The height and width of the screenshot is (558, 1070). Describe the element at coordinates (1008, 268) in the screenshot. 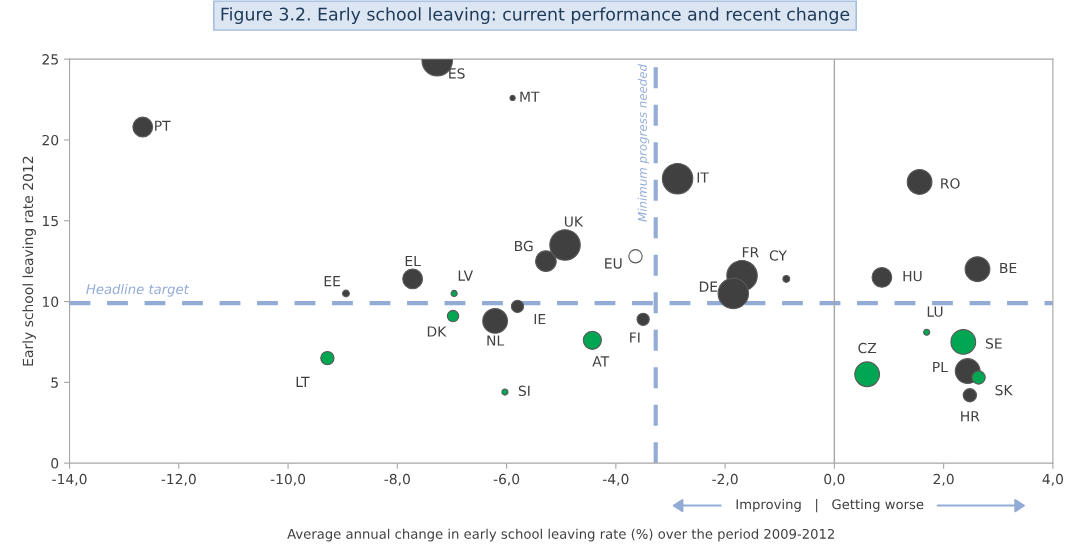

I see `series-label: BE` at that location.